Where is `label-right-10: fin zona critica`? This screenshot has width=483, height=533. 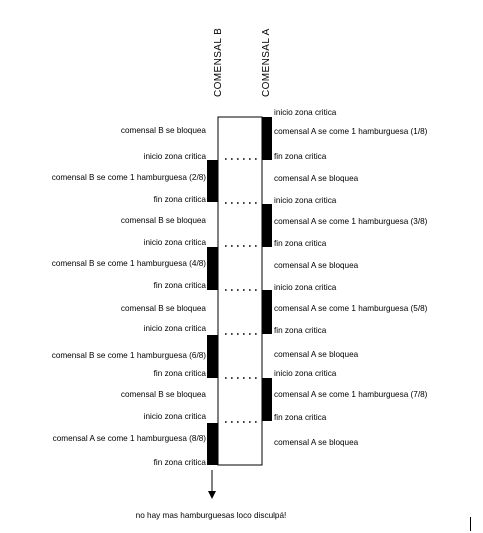 label-right-10: fin zona critica is located at coordinates (300, 330).